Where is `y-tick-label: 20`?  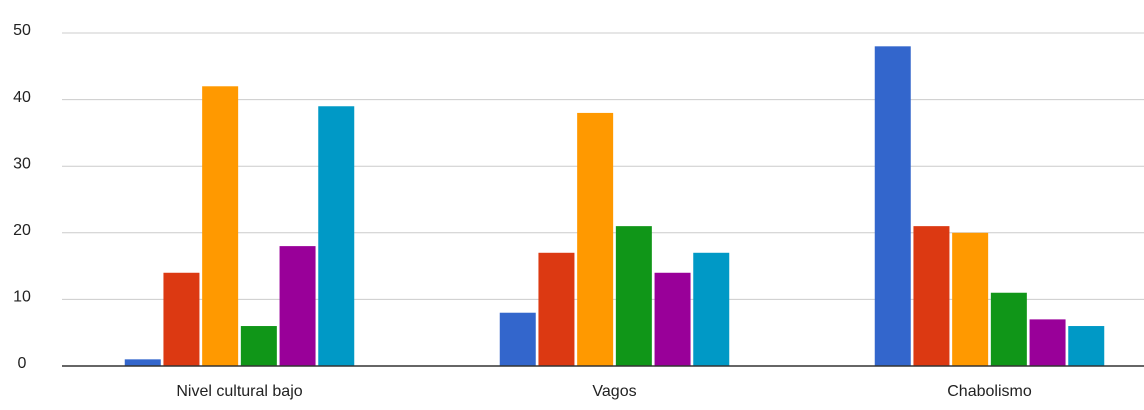
y-tick-label: 20 is located at coordinates (22, 230).